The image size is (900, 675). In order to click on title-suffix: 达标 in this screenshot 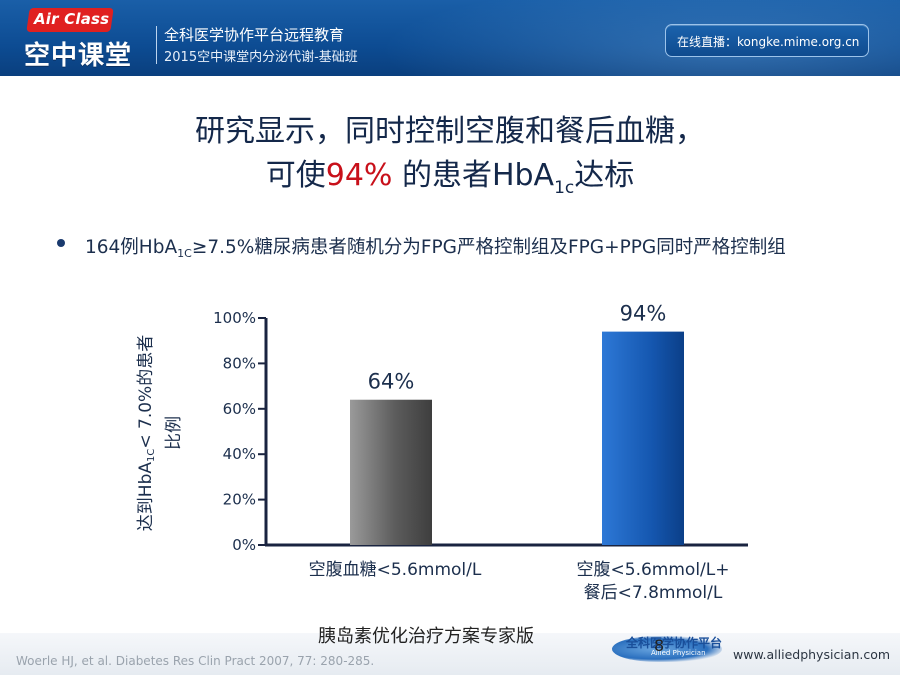, I will do `click(604, 175)`.